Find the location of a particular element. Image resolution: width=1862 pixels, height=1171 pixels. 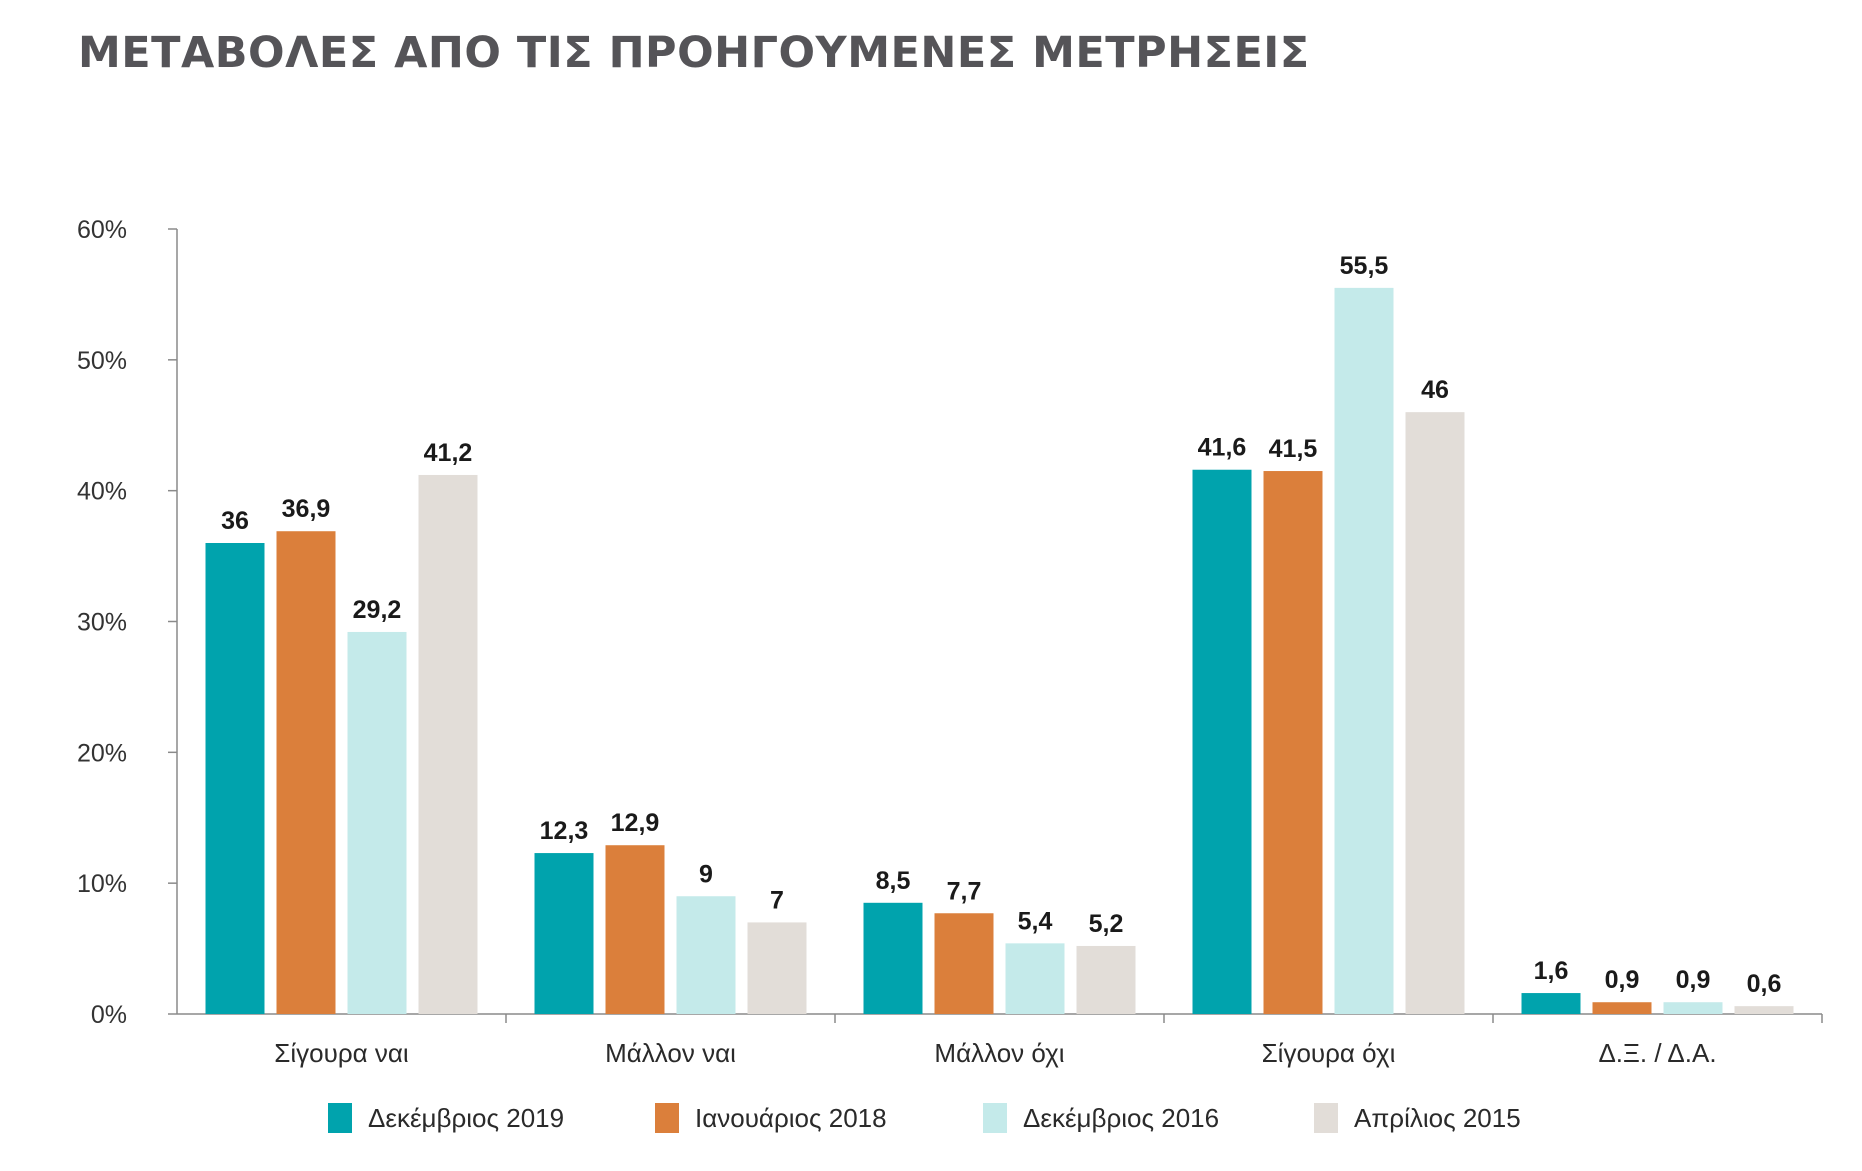

data-label: 46 is located at coordinates (1435, 390).